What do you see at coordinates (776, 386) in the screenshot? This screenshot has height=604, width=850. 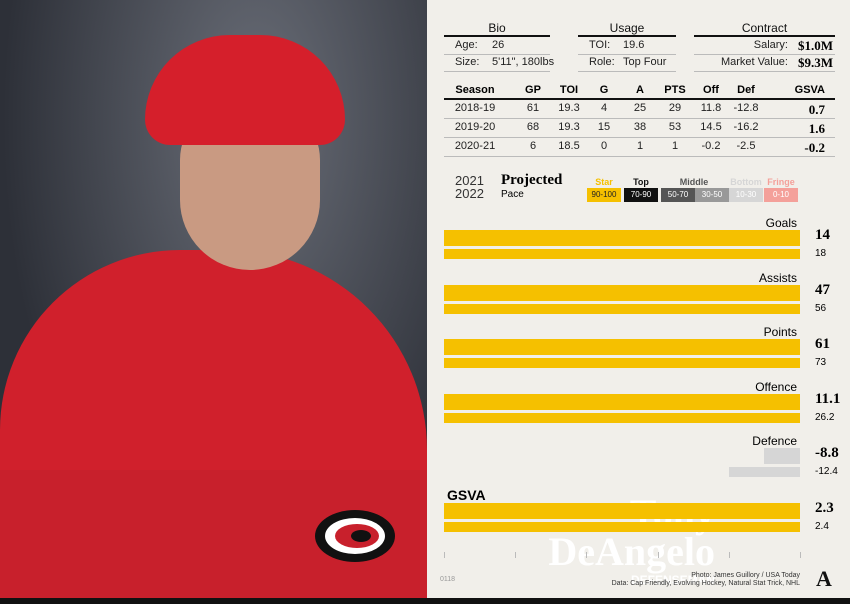 I see `bar-label: Offence` at bounding box center [776, 386].